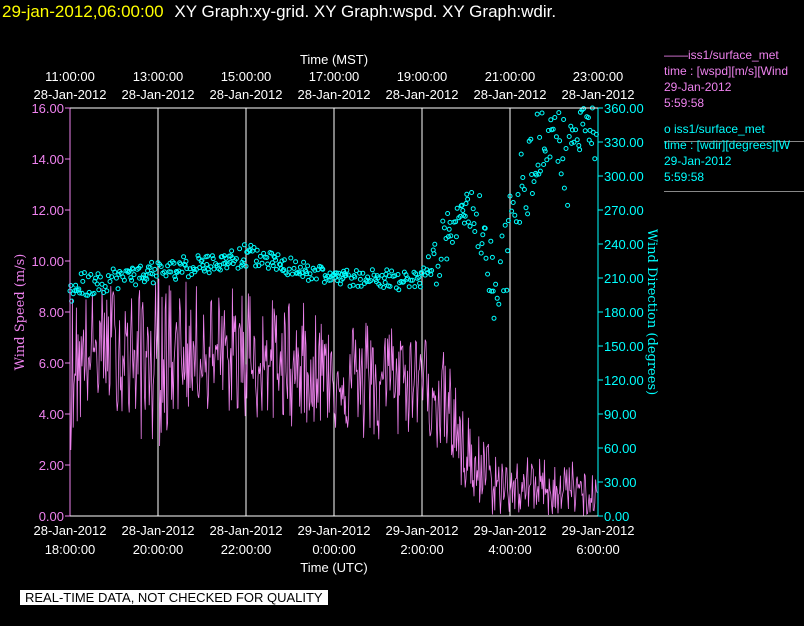 The height and width of the screenshot is (626, 804). Describe the element at coordinates (158, 549) in the screenshot. I see `bottom-tick-time: 20:00:00` at that location.